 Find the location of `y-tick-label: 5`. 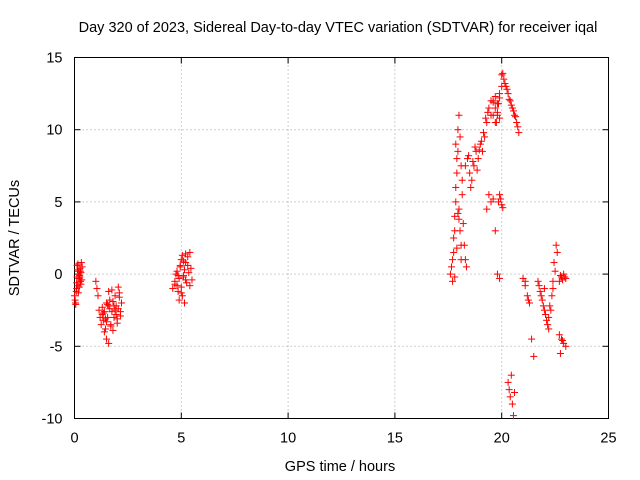

y-tick-label: 5 is located at coordinates (58, 203).